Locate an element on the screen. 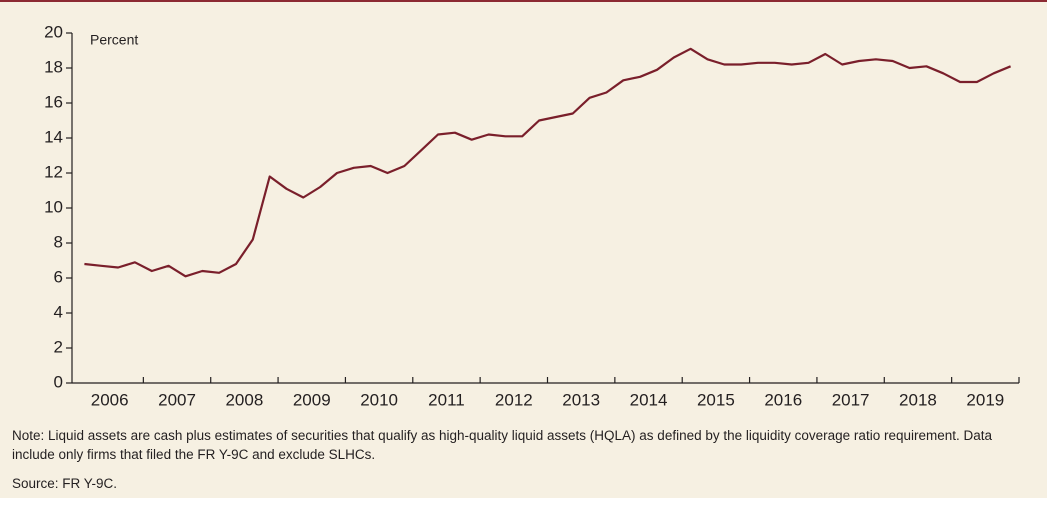 The width and height of the screenshot is (1047, 506). y-tick-label: 4 is located at coordinates (58, 311).